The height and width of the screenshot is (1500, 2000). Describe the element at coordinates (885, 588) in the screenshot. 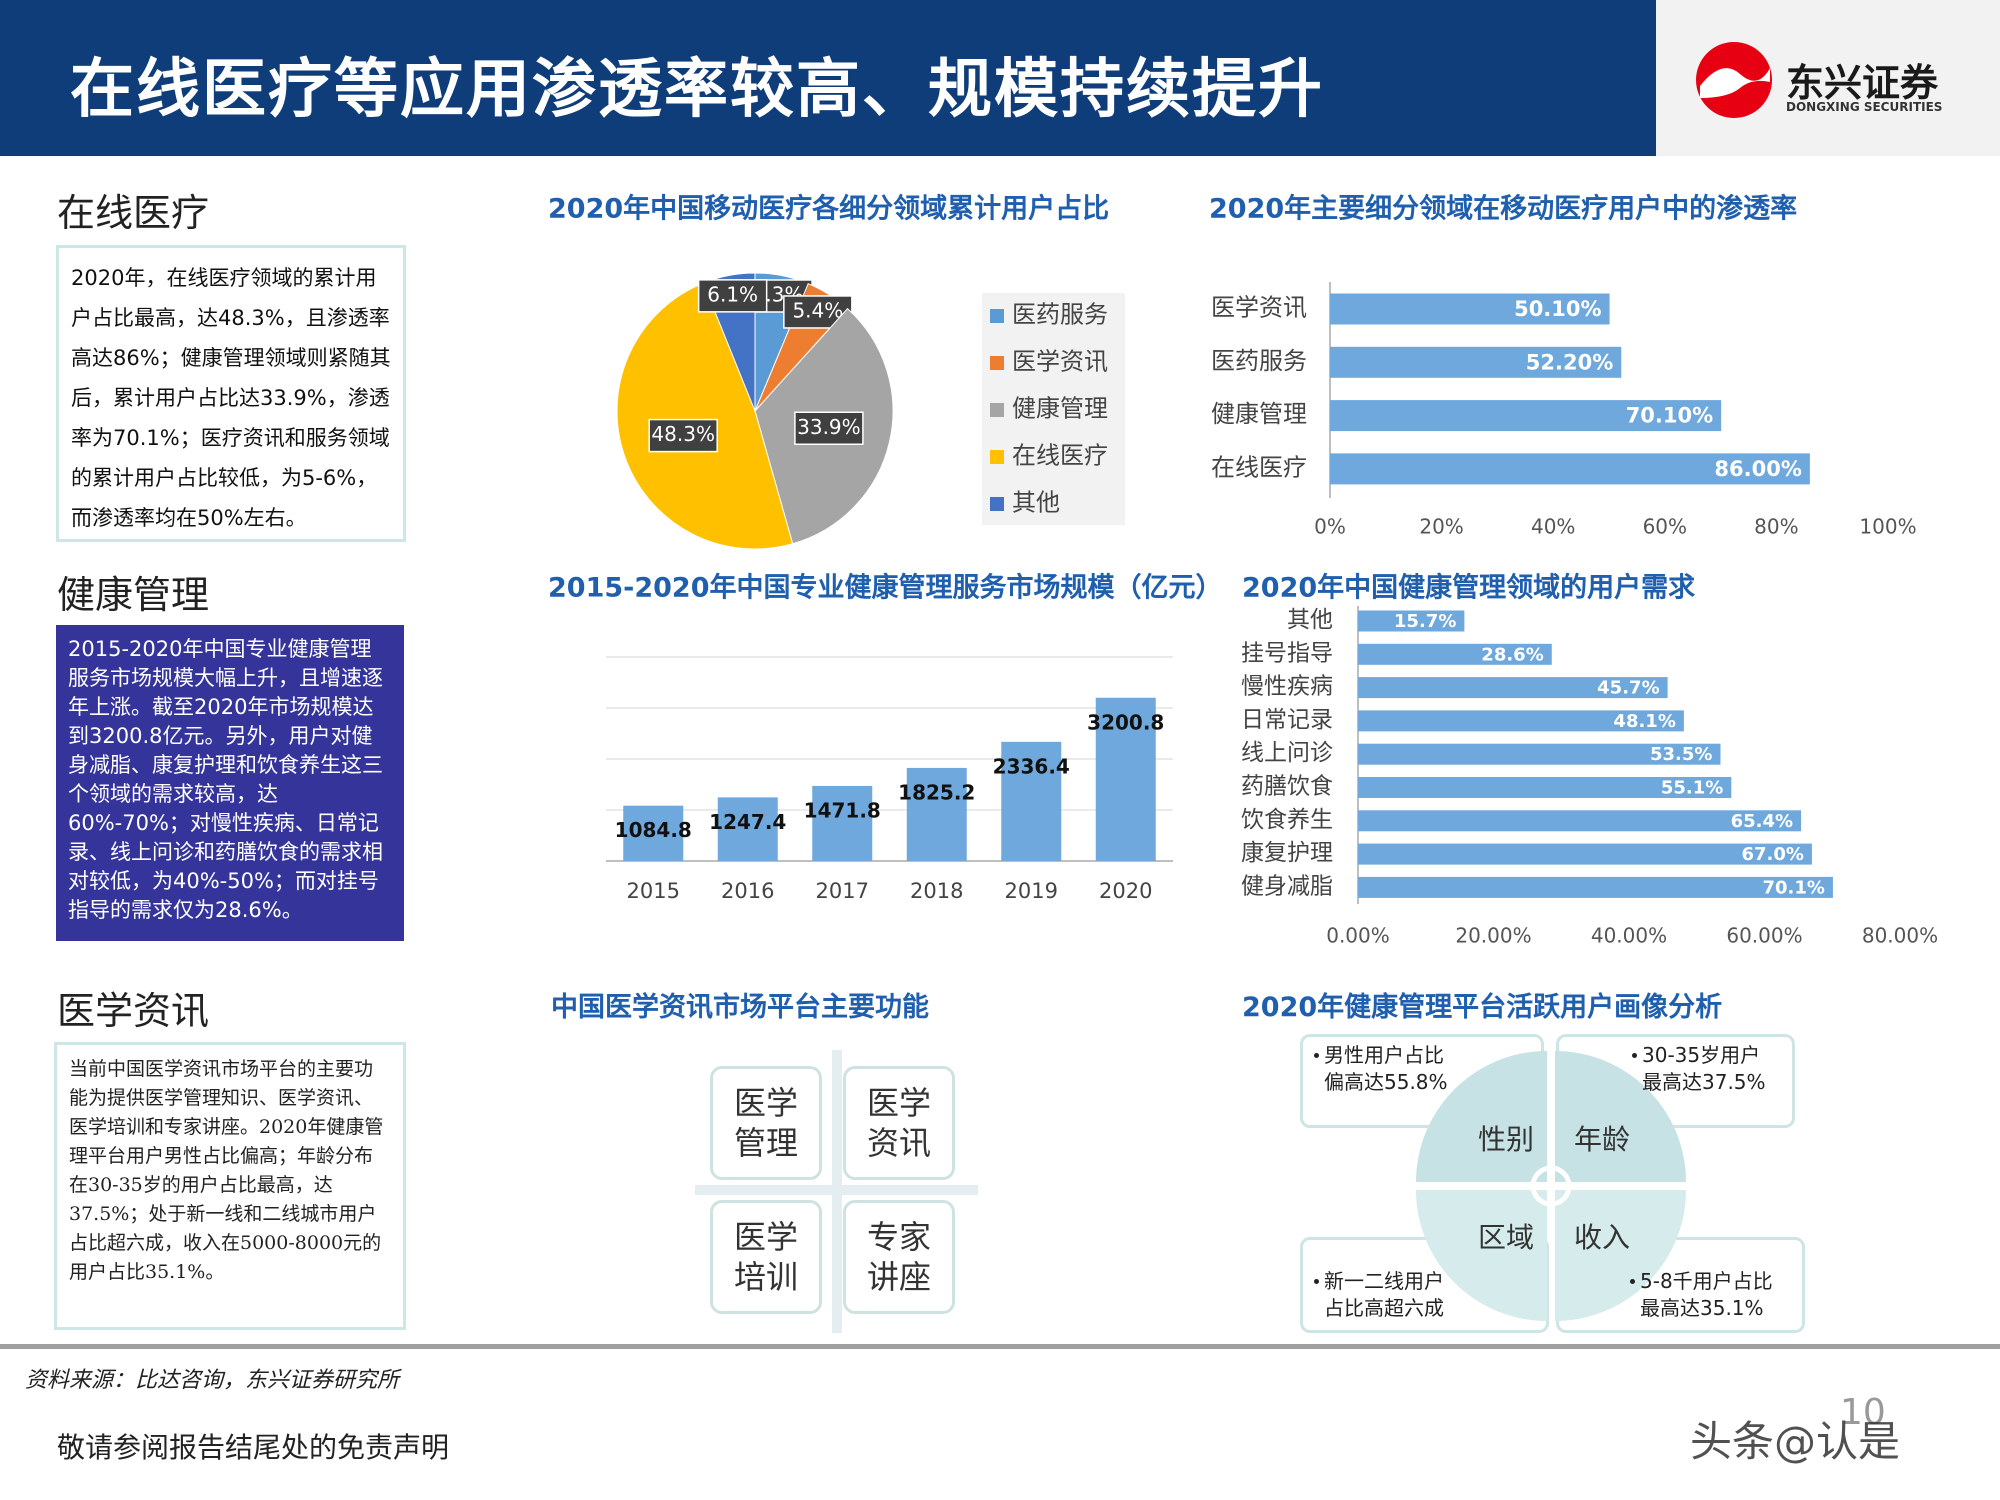

I see `chart-title: 2015-2020年中国专业健康管理服务市场规模（亿元）` at that location.